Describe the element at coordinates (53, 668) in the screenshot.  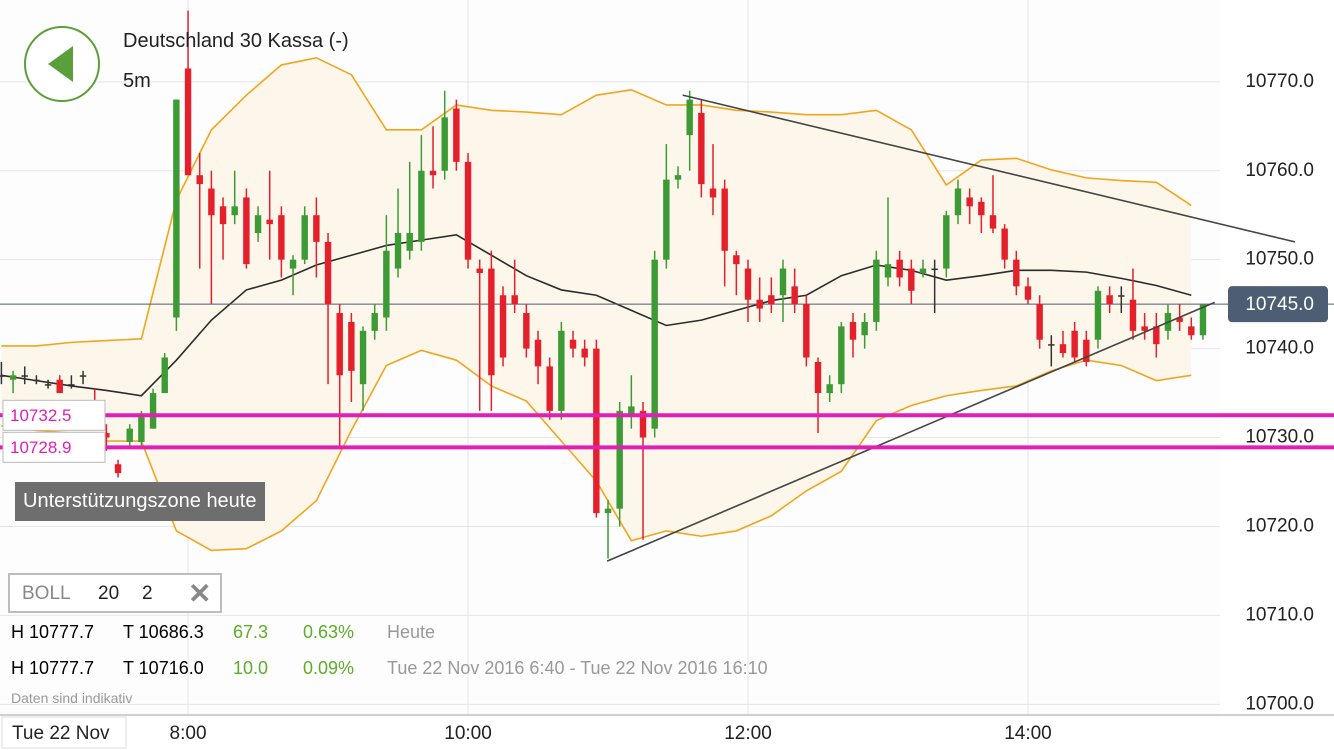
I see `stat-high: H 10777.7` at that location.